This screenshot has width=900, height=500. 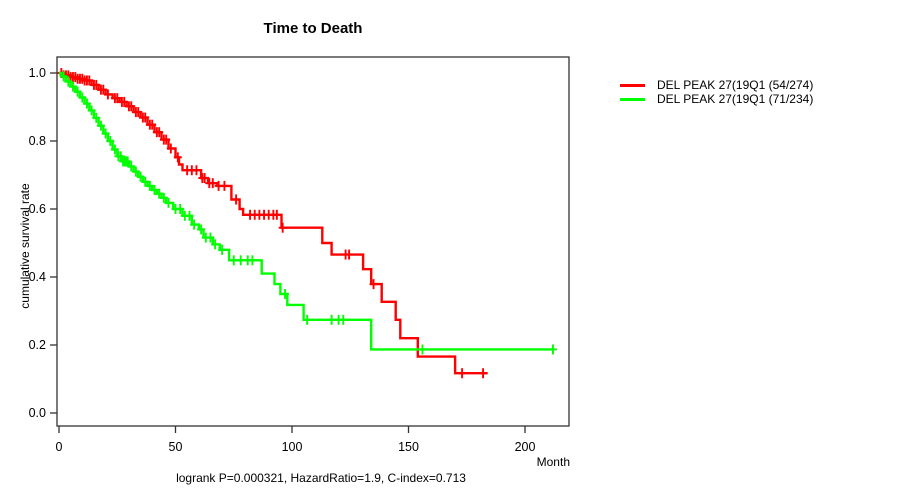 I want to click on y-tick-label: 0.4, so click(x=37, y=277).